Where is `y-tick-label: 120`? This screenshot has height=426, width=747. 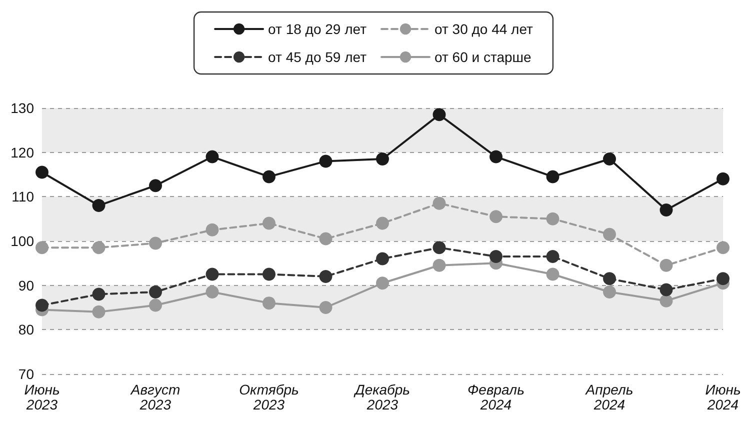
y-tick-label: 120 is located at coordinates (22, 152).